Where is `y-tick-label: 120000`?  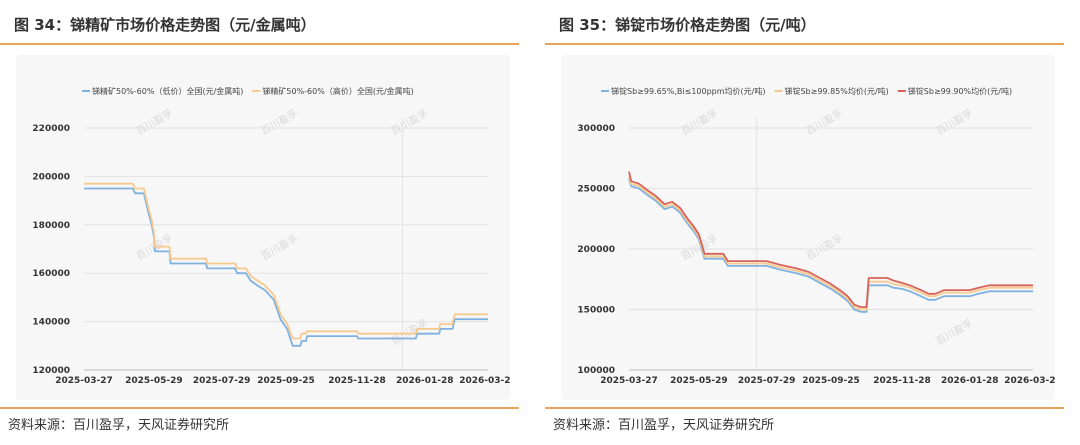
y-tick-label: 120000 is located at coordinates (51, 371).